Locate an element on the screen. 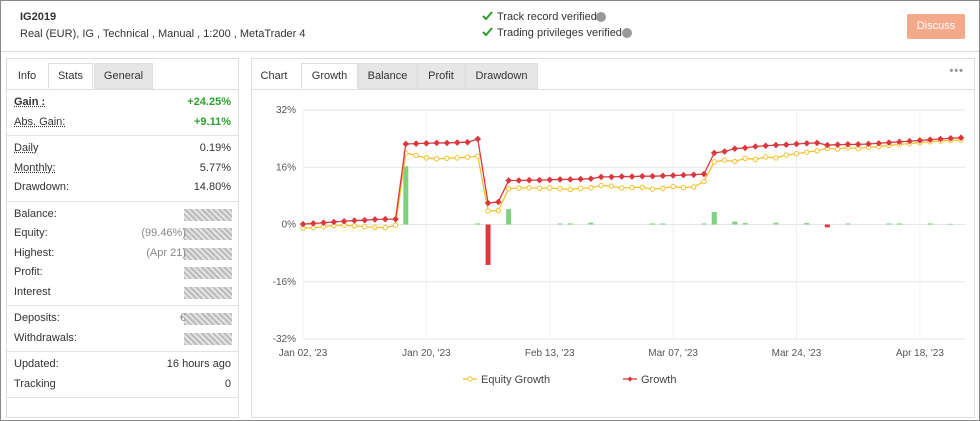  tab-bar: Chart Growth Balance Profit Drawdown is located at coordinates (613, 74).